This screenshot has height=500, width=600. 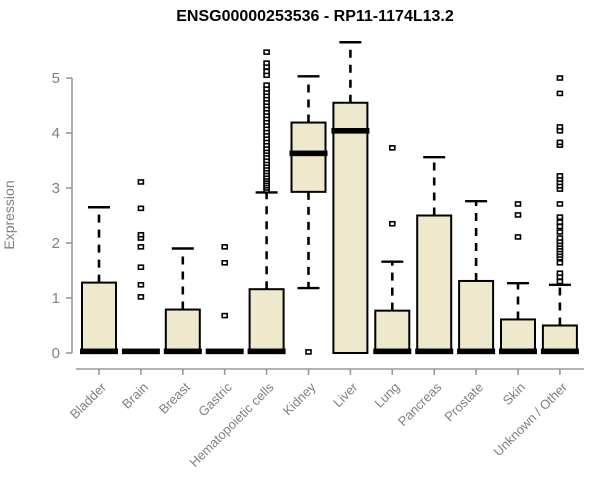 What do you see at coordinates (392, 250) in the screenshot?
I see `box-group-lung` at bounding box center [392, 250].